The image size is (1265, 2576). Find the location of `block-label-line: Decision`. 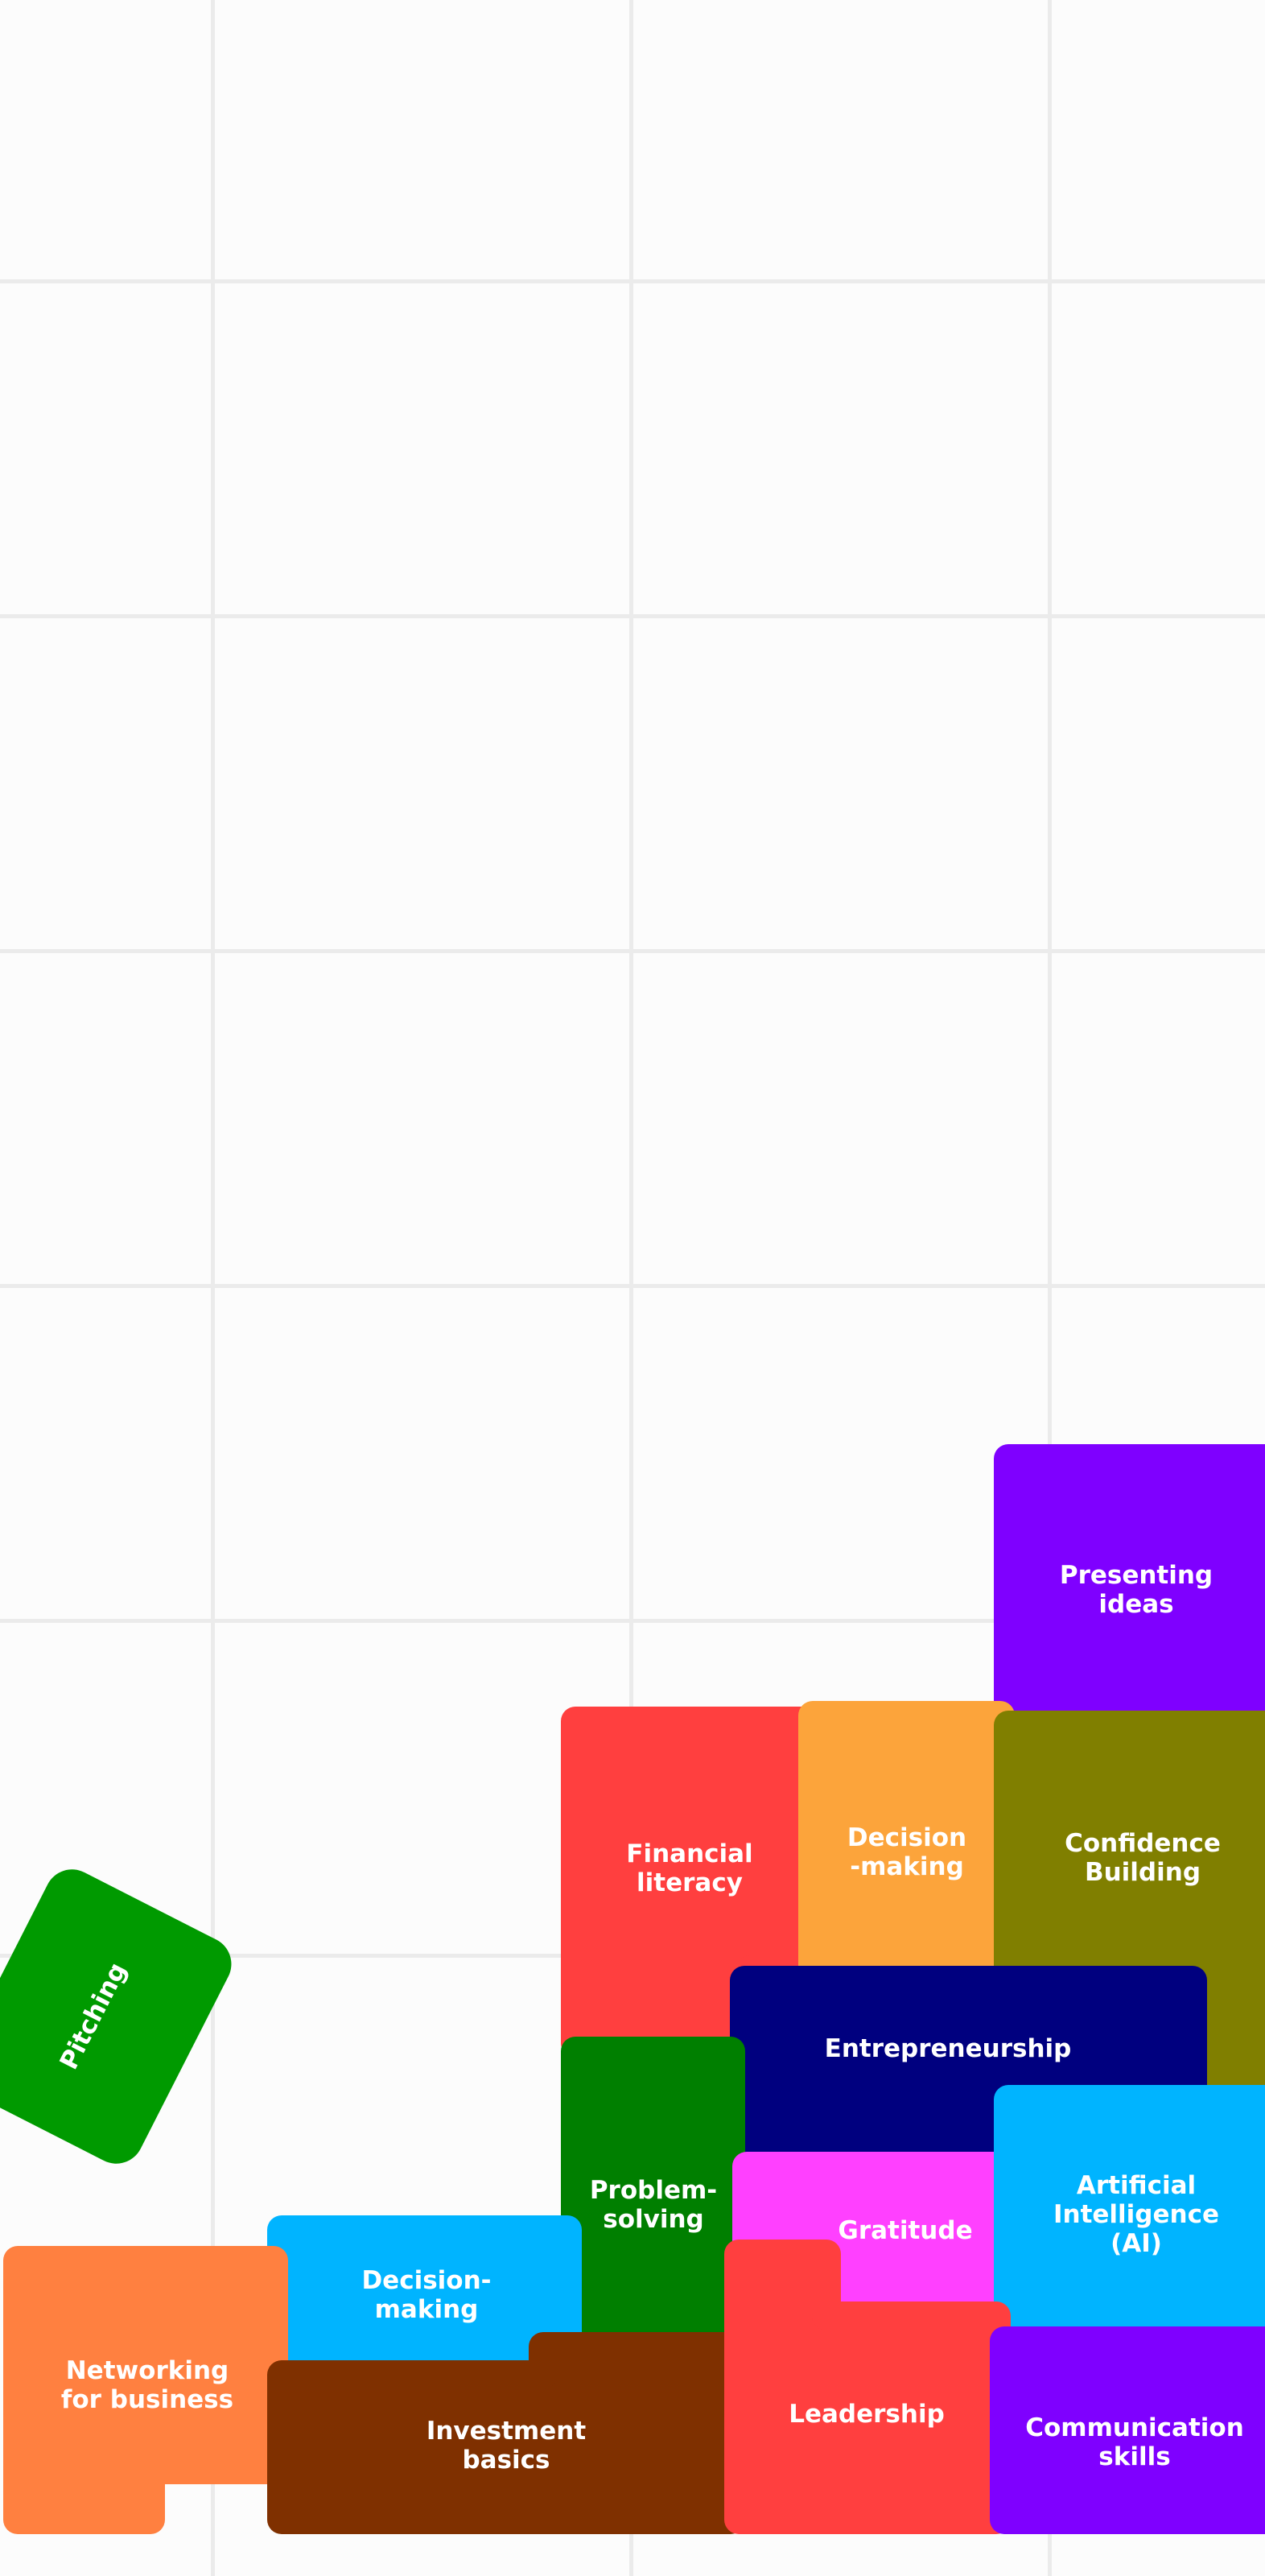

block-label-line: Decision is located at coordinates (906, 1837).